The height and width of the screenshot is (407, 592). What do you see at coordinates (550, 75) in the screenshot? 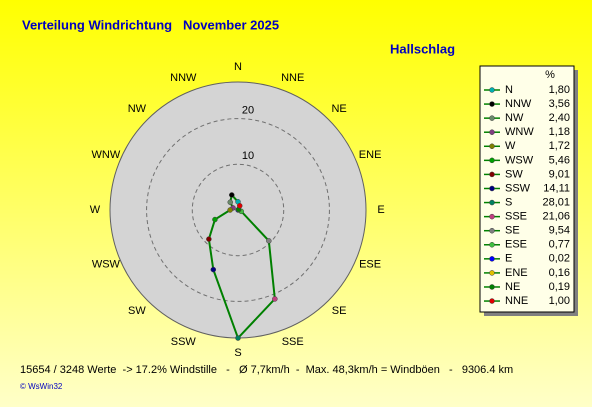
I see `legend-unit: %` at bounding box center [550, 75].